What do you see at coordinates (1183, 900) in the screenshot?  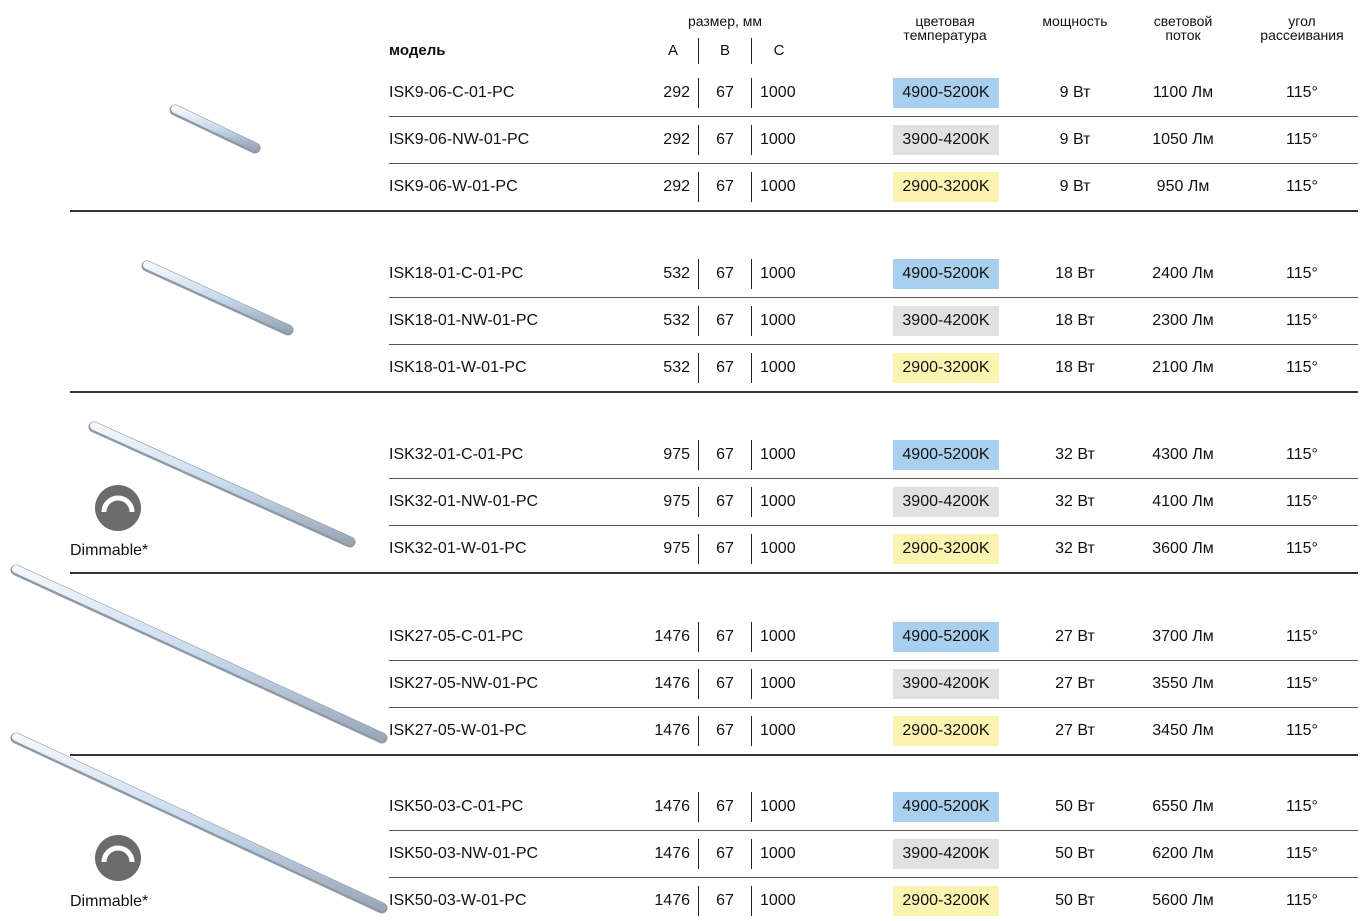 I see `flux-cell: 5600 Лм` at bounding box center [1183, 900].